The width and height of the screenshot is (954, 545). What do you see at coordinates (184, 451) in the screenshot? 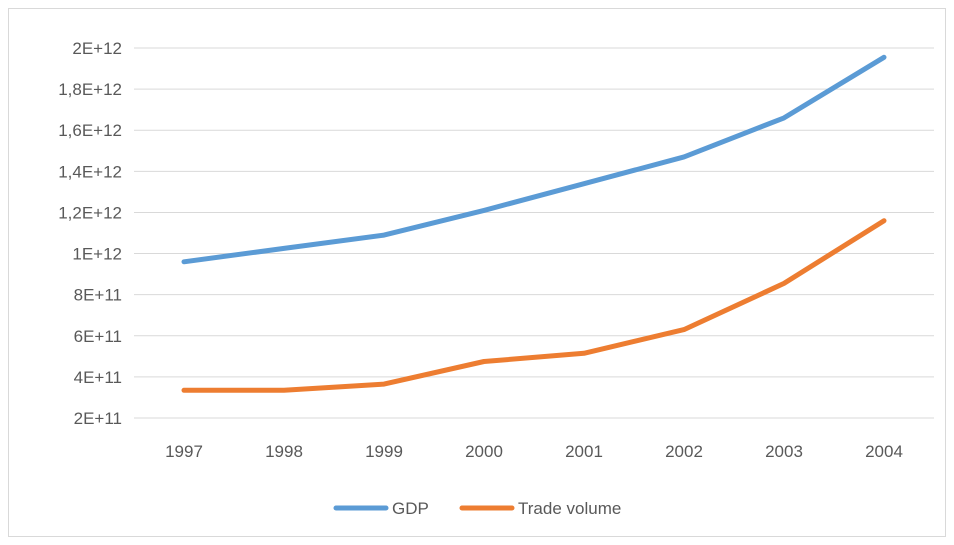
I see `x-tick-label: 1997` at bounding box center [184, 451].